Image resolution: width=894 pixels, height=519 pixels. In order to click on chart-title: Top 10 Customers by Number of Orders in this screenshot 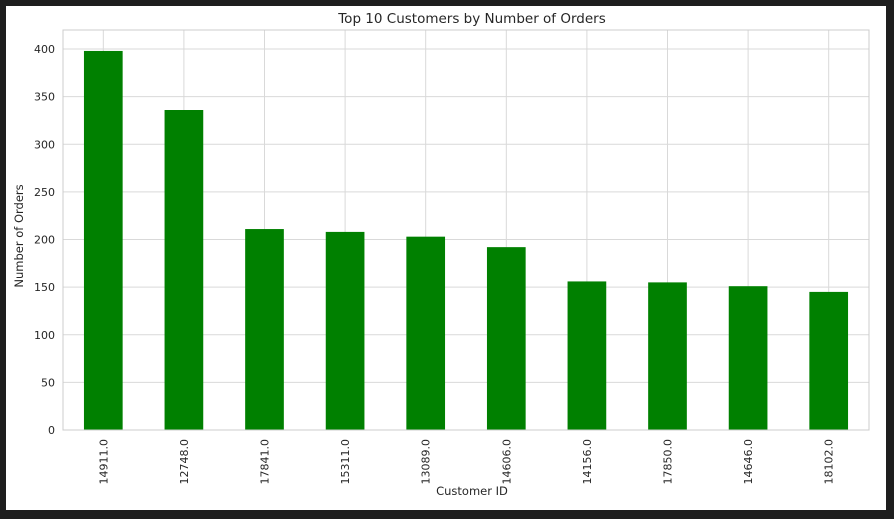, I will do `click(471, 19)`.